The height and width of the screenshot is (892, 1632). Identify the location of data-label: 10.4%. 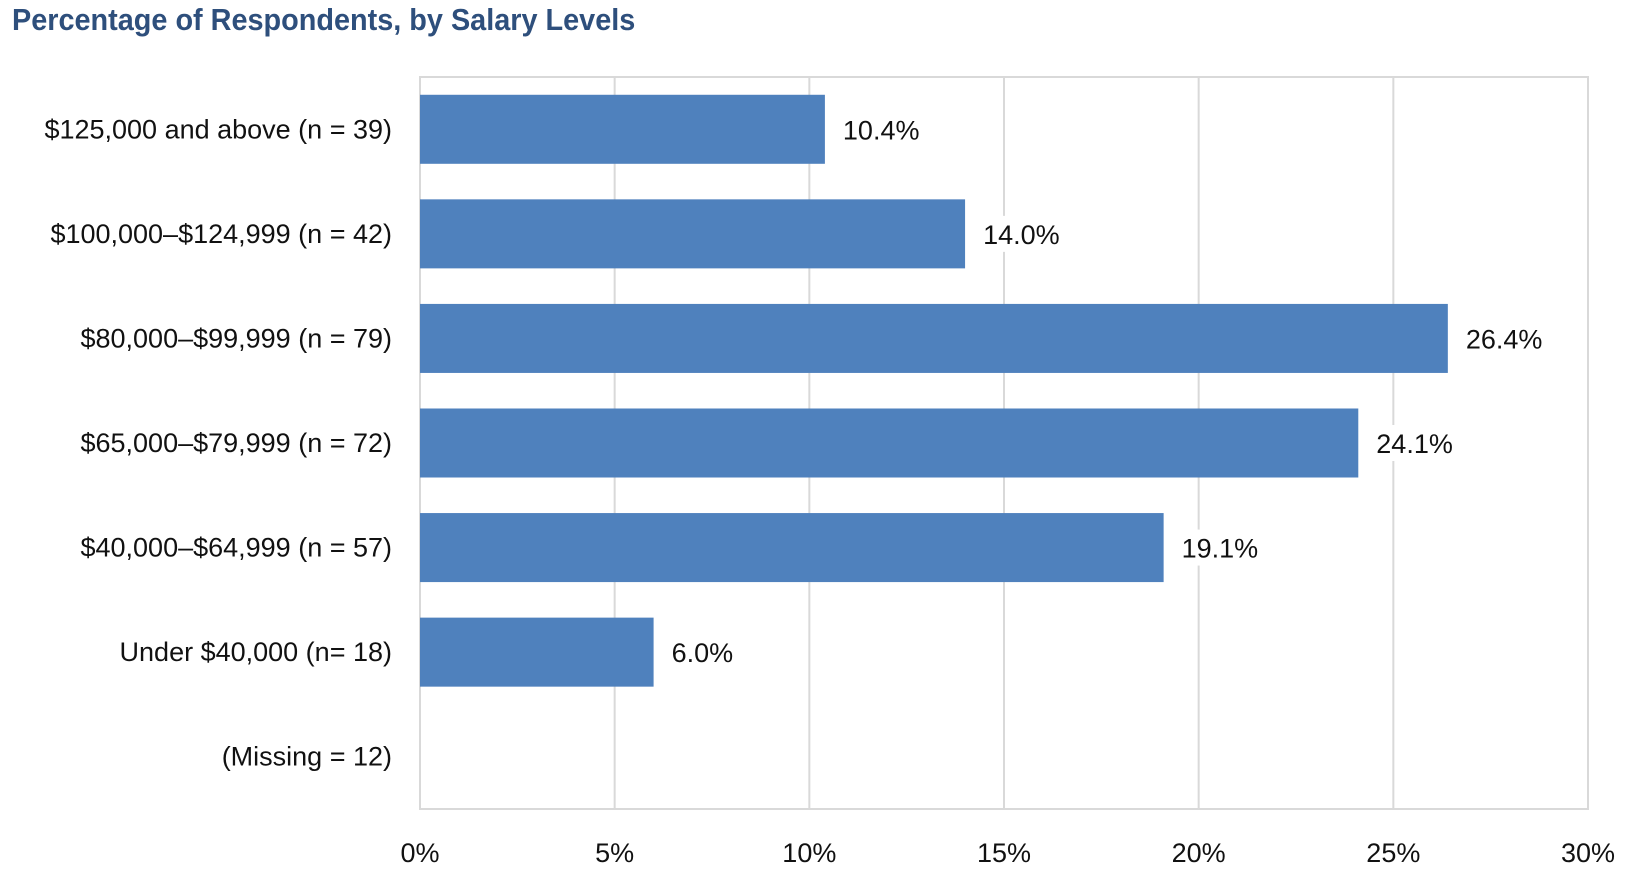
(881, 130).